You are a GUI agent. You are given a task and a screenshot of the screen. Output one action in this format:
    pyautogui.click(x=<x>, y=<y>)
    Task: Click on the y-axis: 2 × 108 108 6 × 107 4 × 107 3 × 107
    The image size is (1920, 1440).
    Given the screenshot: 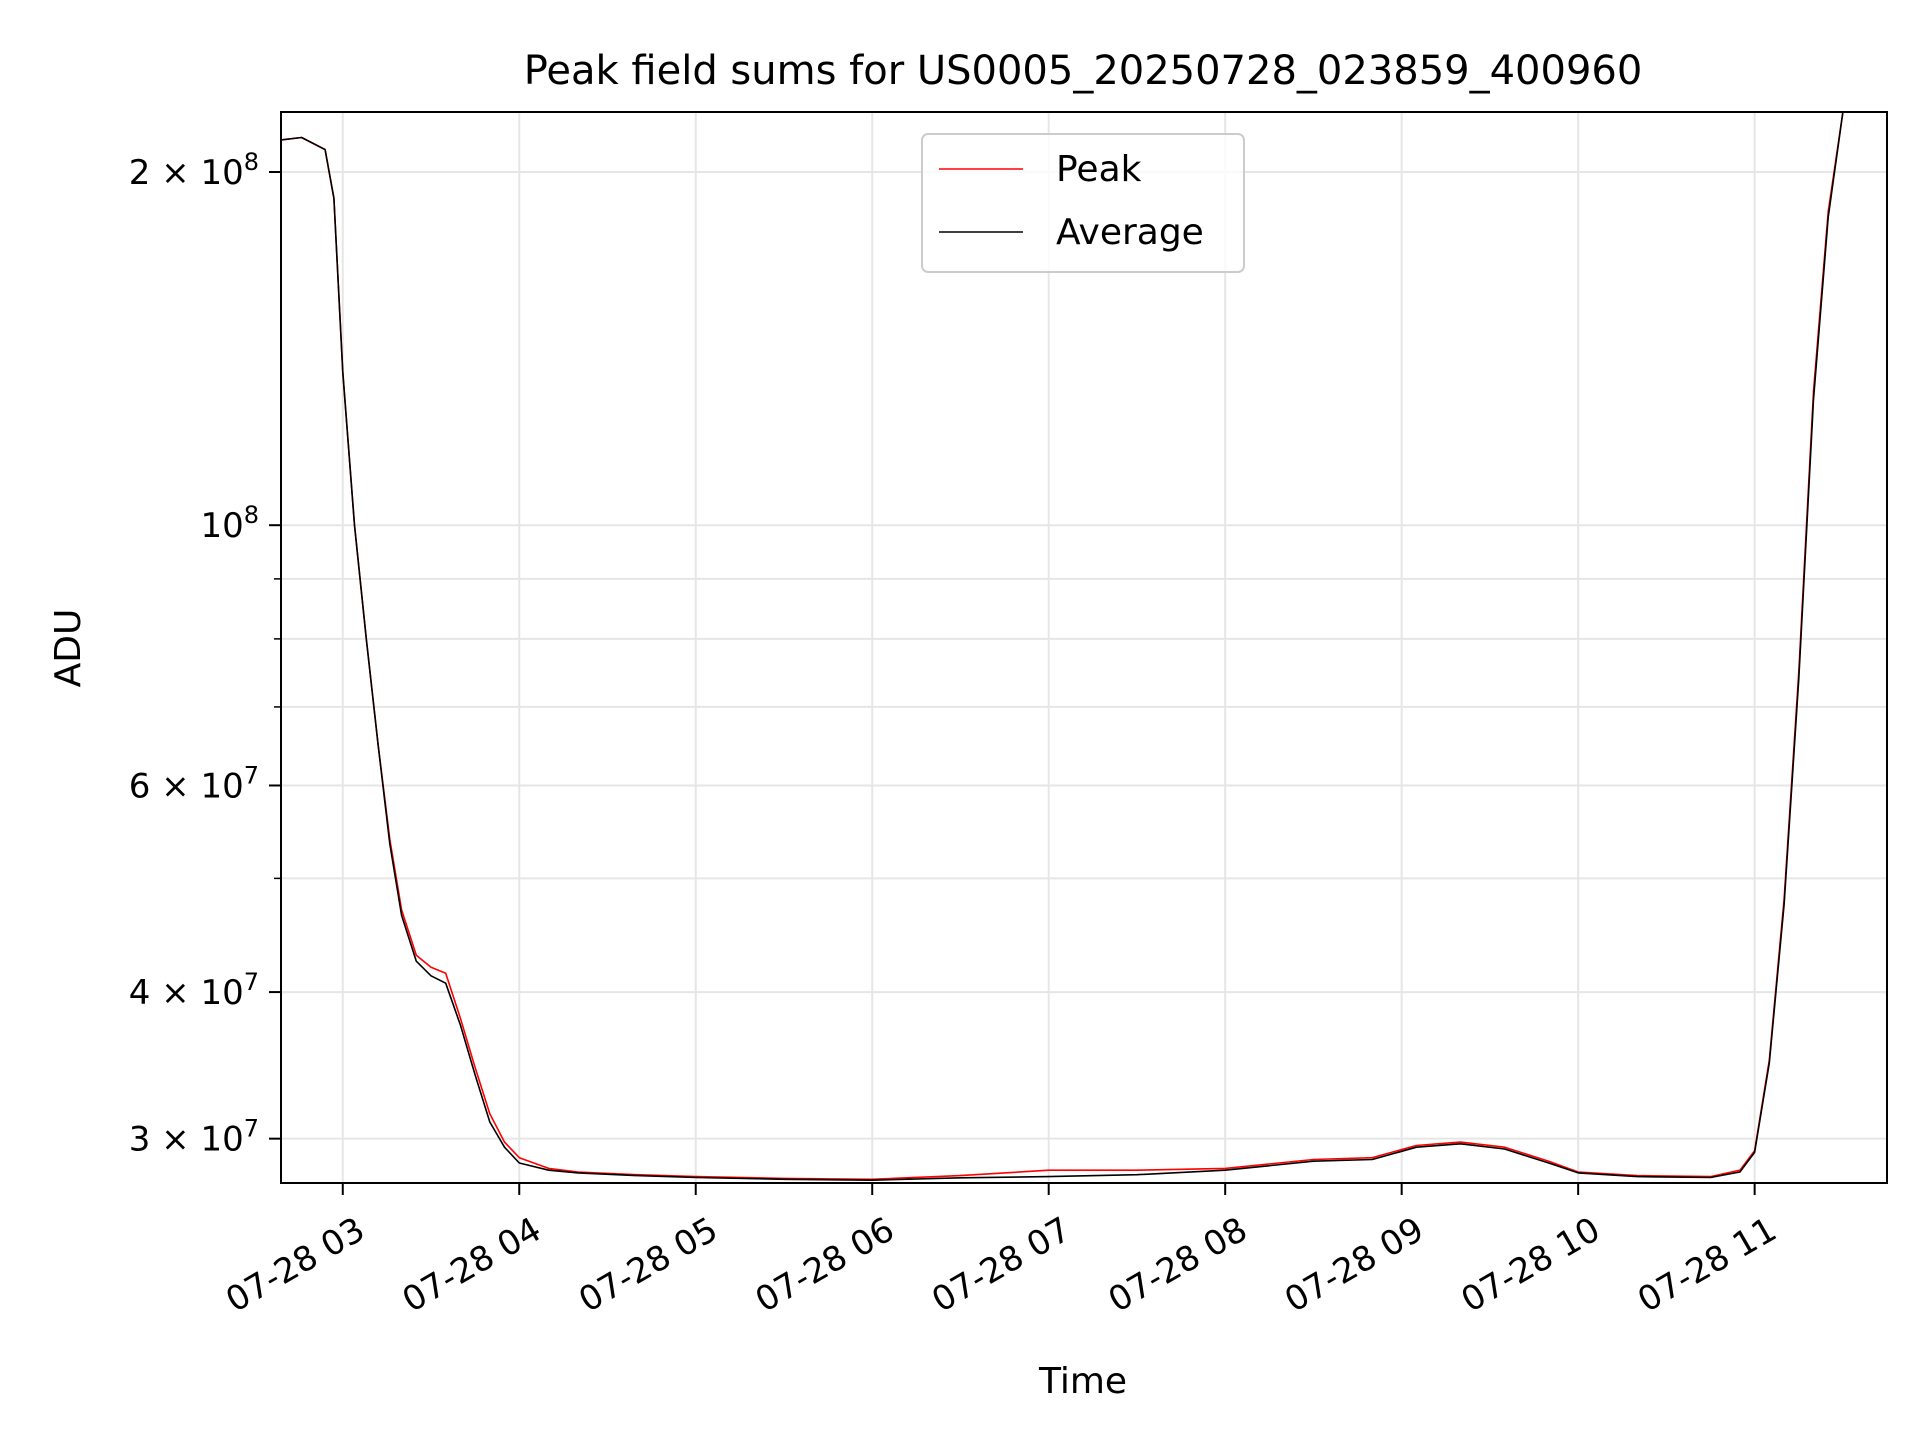 What is the action you would take?
    pyautogui.click(x=205, y=654)
    